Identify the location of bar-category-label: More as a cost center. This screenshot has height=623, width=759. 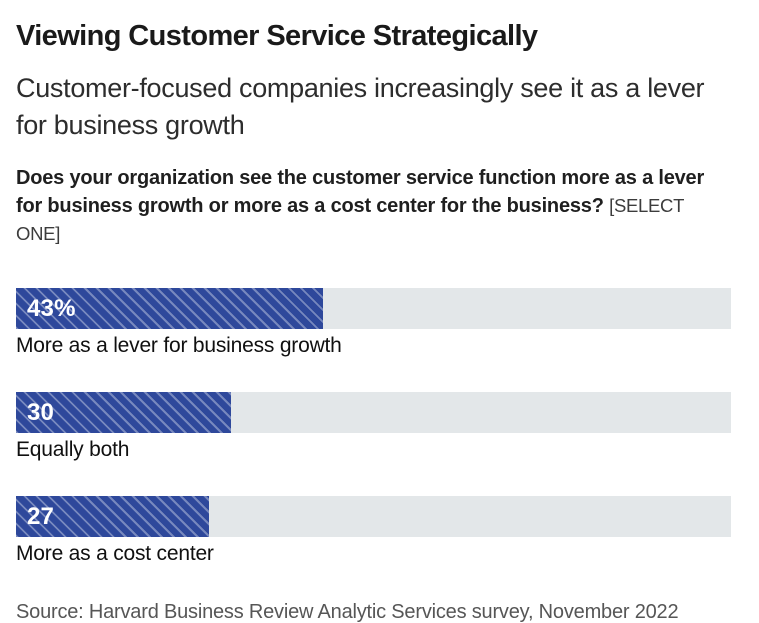
(115, 553).